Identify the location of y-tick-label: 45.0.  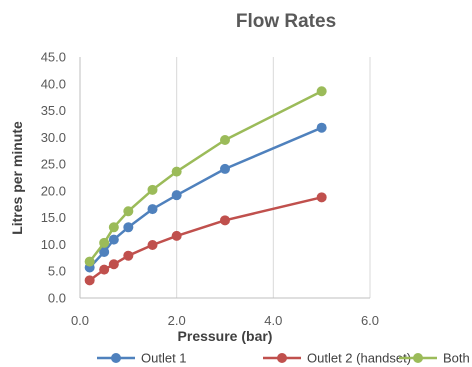
(53, 57).